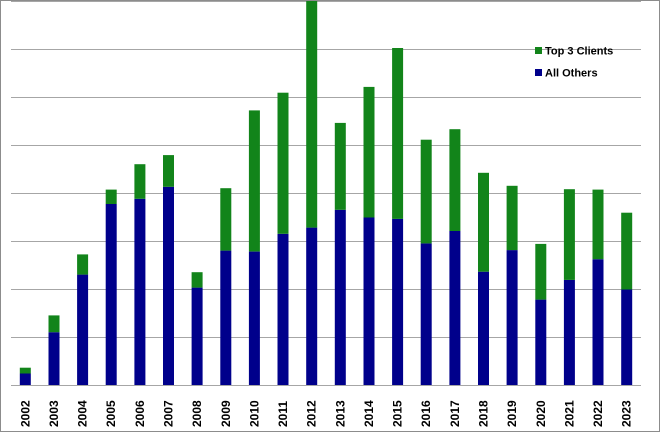 The image size is (660, 432). What do you see at coordinates (426, 191) in the screenshot?
I see `bar-top-3-clients-2016` at bounding box center [426, 191].